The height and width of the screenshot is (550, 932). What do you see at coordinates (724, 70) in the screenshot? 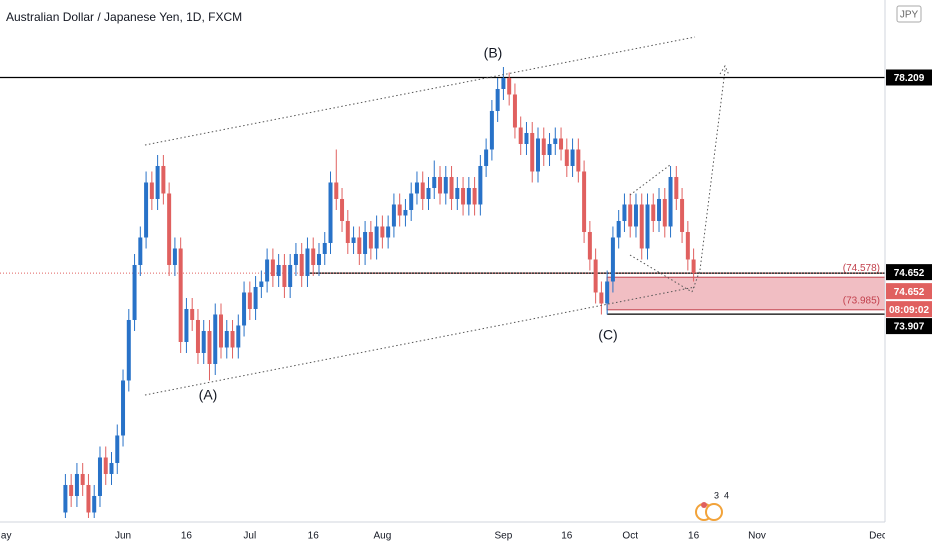
I see `projection-arrow` at bounding box center [724, 70].